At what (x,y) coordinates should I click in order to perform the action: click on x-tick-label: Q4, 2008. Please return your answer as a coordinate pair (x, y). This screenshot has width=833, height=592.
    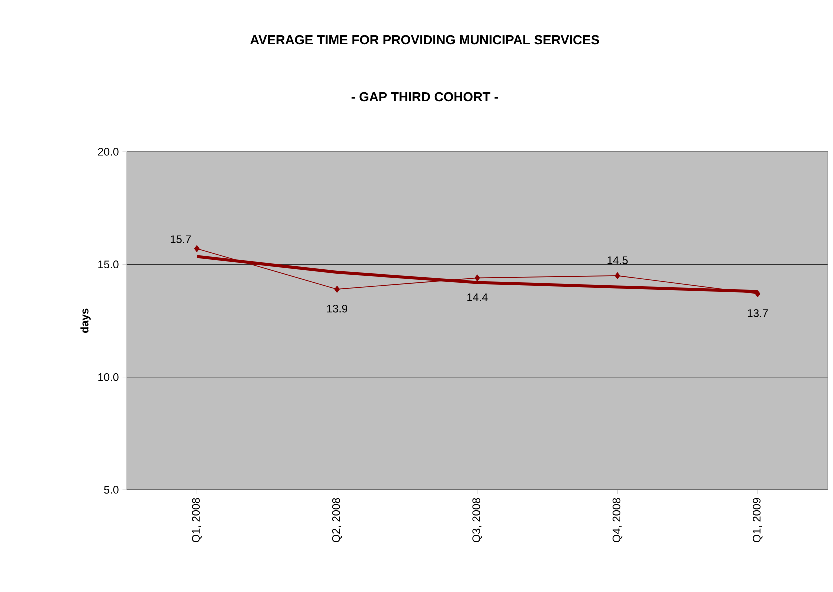
    Looking at the image, I should click on (617, 520).